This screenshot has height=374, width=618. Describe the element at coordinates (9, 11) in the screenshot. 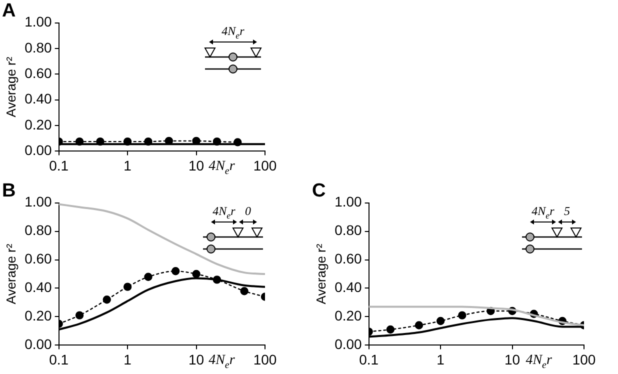

I see `chart-title: A` at that location.